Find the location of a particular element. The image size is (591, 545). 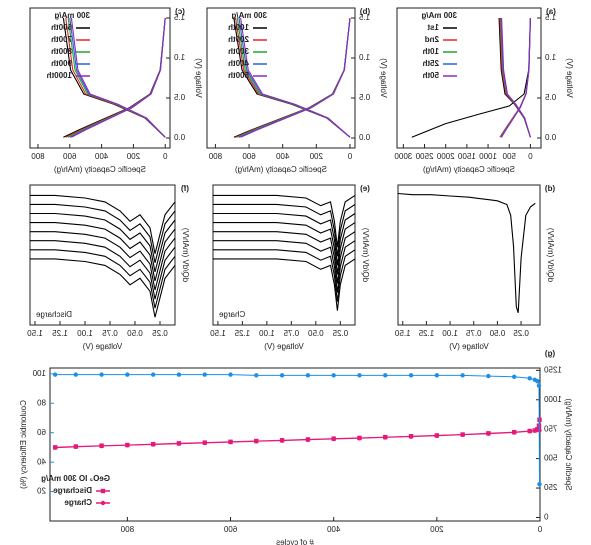

x-axis-label: Specific Capacity (mAh/g) is located at coordinates (281, 169).